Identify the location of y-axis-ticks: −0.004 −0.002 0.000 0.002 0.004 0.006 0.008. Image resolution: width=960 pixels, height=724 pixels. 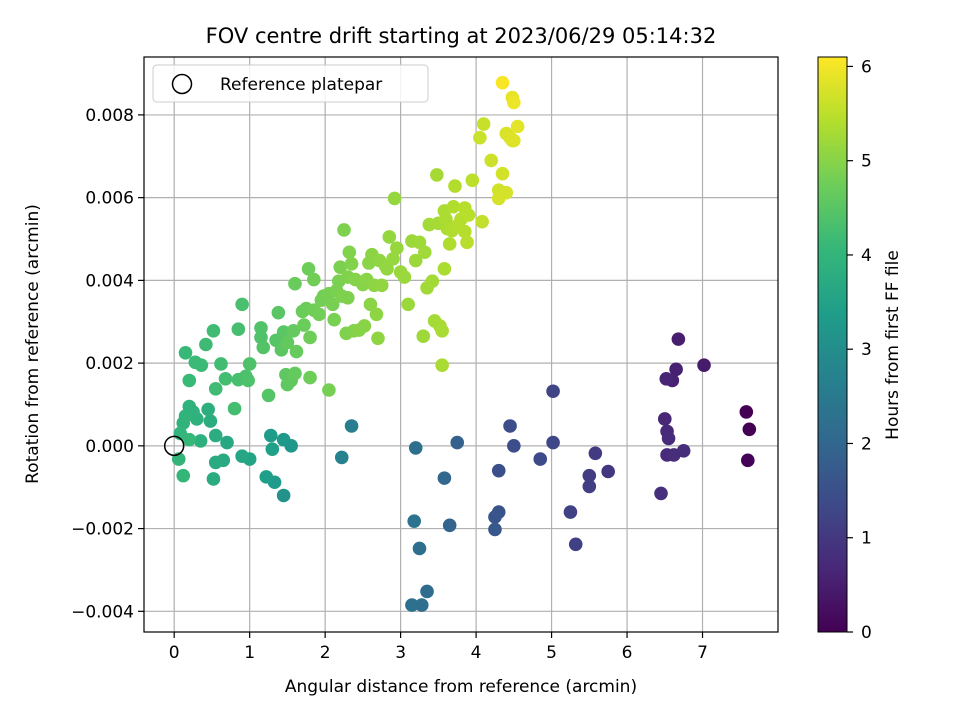
(107, 364).